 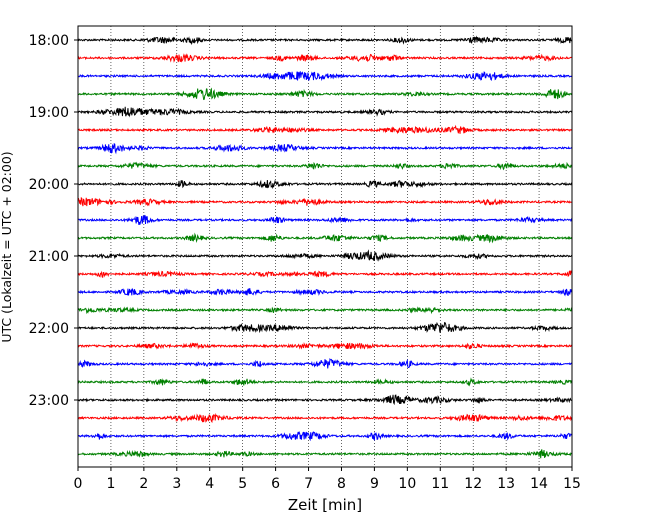 What do you see at coordinates (341, 484) in the screenshot?
I see `x-tick-label: 8` at bounding box center [341, 484].